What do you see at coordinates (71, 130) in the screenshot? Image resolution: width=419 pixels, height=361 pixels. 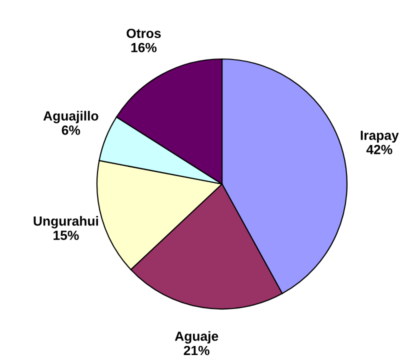 I see `data-label: 6%` at bounding box center [71, 130].